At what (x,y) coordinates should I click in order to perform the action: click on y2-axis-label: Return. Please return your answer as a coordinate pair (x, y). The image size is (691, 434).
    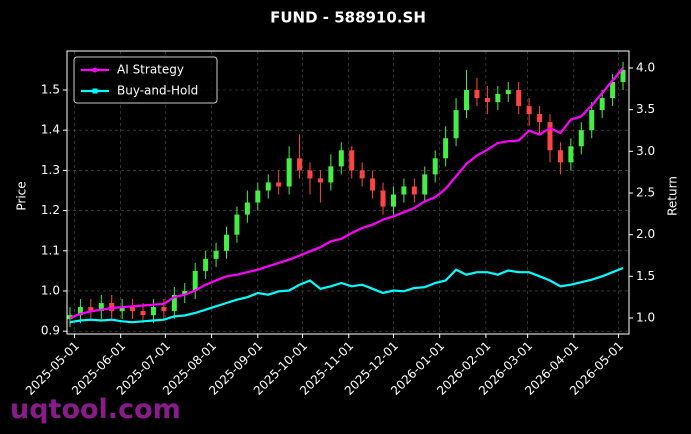
    Looking at the image, I should click on (673, 196).